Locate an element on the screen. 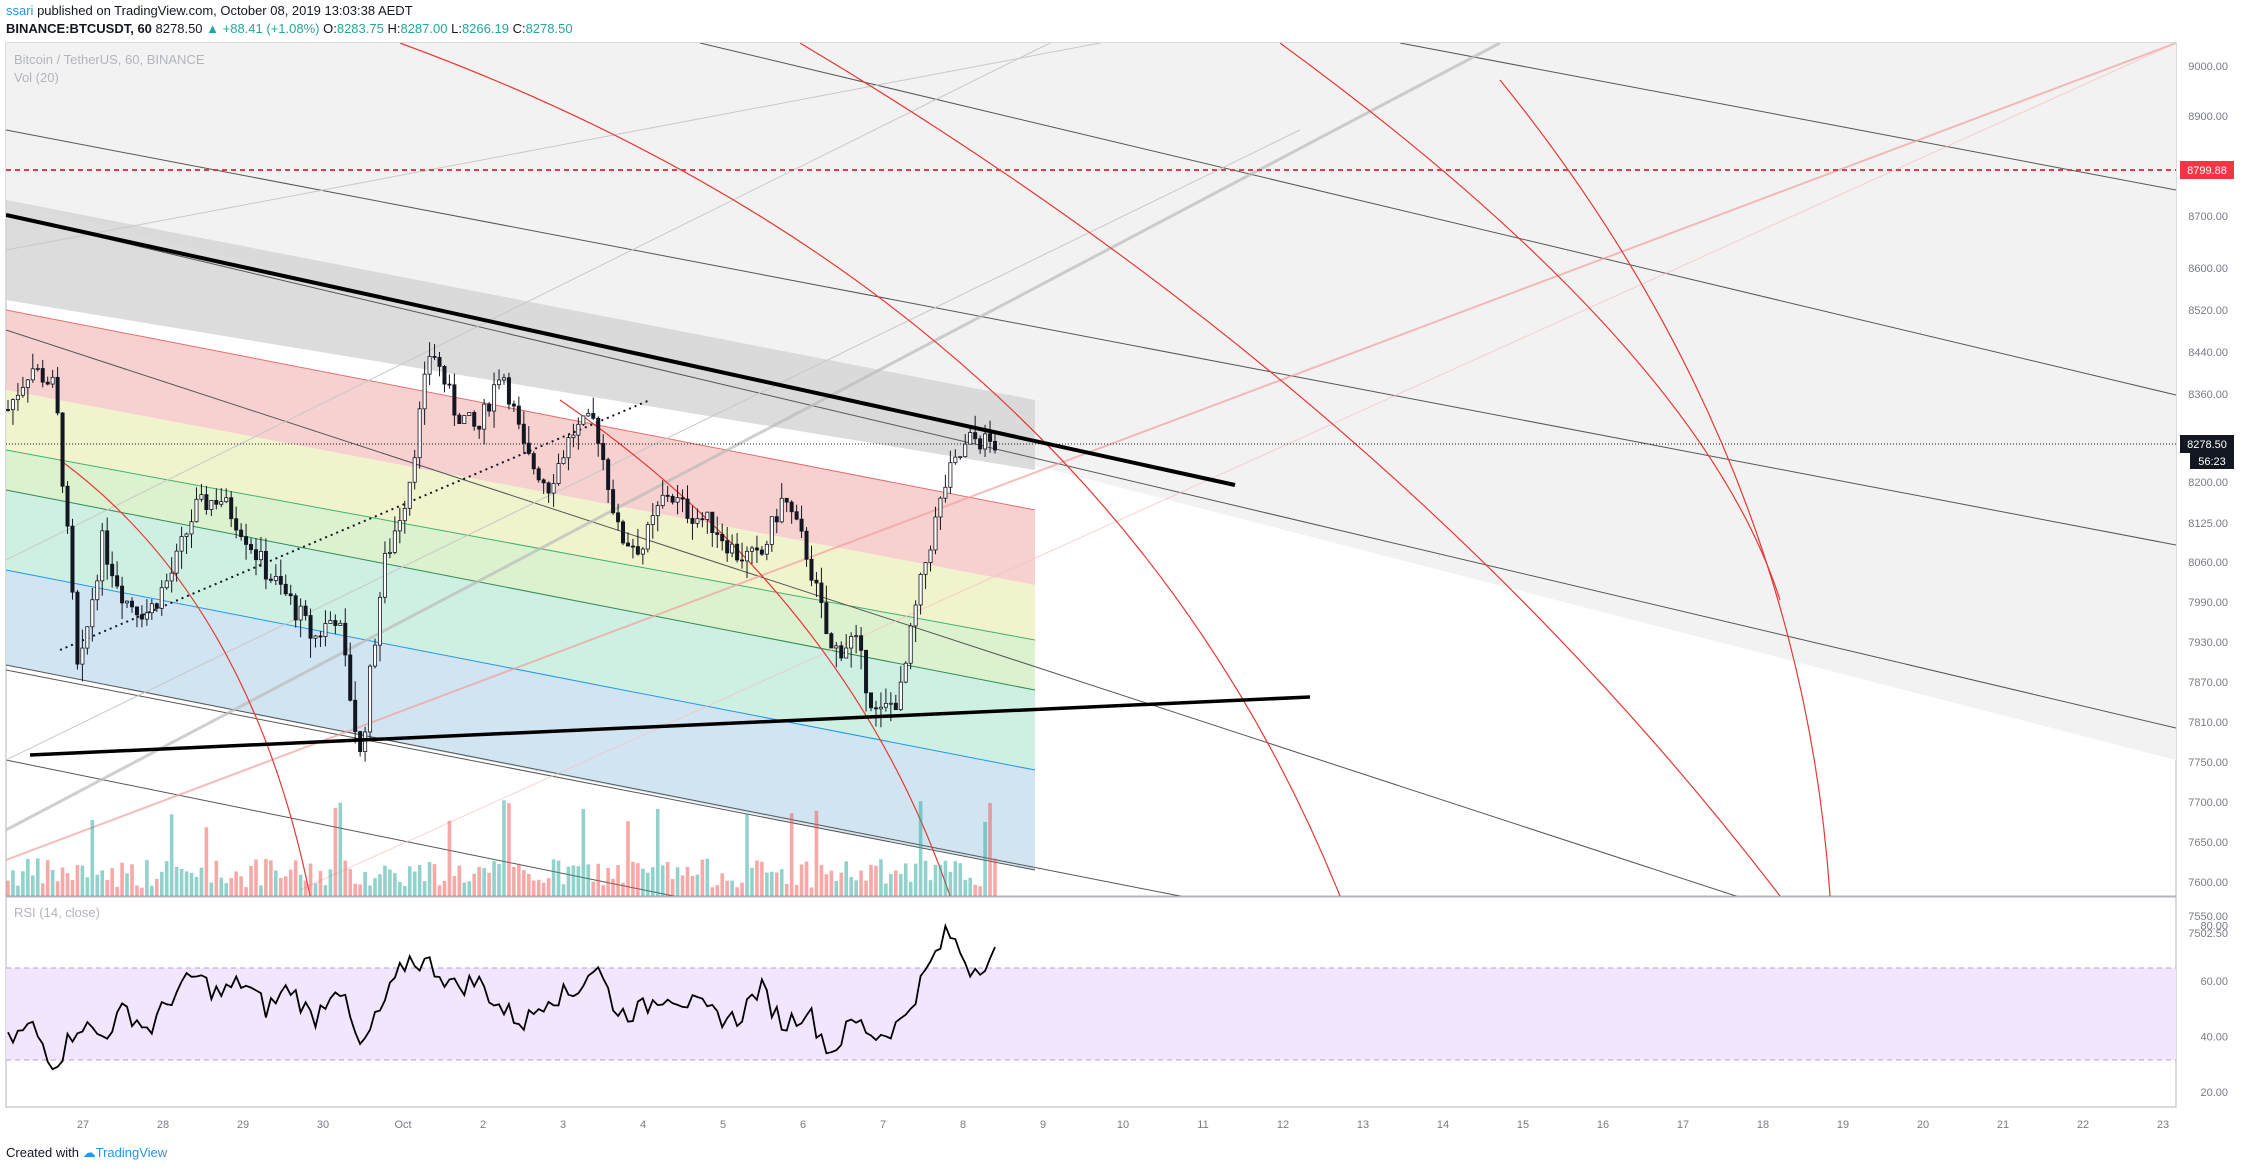  rsi-tick-label: 60.00 is located at coordinates (2214, 982).